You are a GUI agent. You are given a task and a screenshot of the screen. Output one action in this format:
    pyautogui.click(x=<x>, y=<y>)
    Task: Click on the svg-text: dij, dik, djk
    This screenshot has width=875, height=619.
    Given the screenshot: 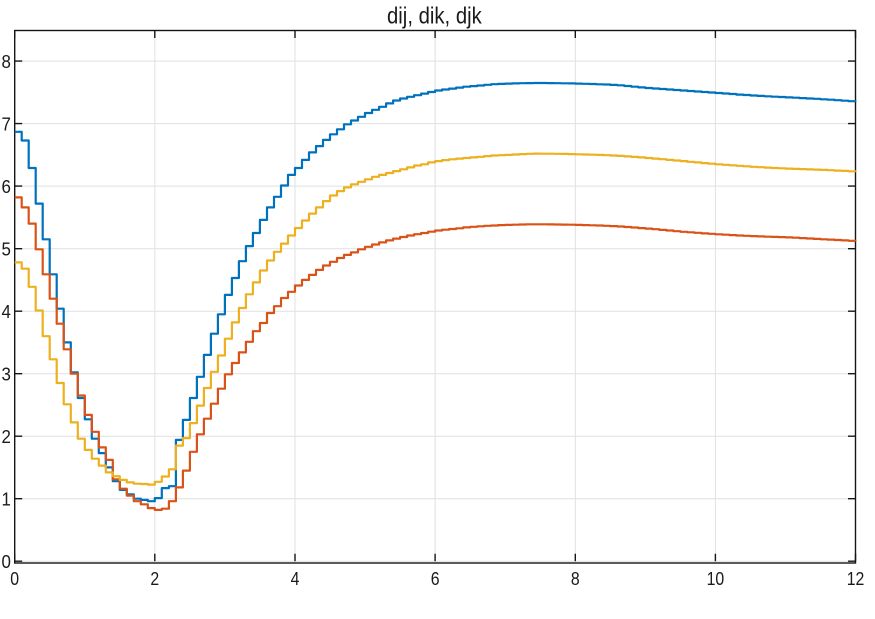 What is the action you would take?
    pyautogui.click(x=434, y=16)
    